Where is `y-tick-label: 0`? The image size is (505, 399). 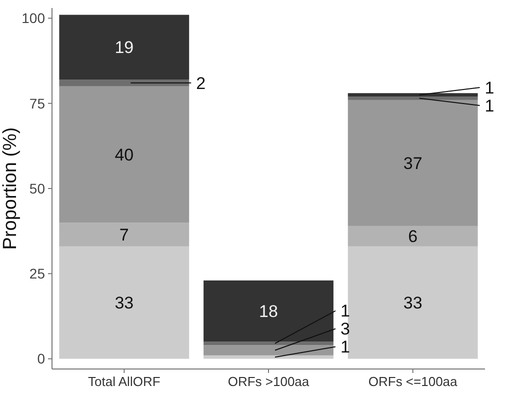 y-tick-label: 0 is located at coordinates (41, 358).